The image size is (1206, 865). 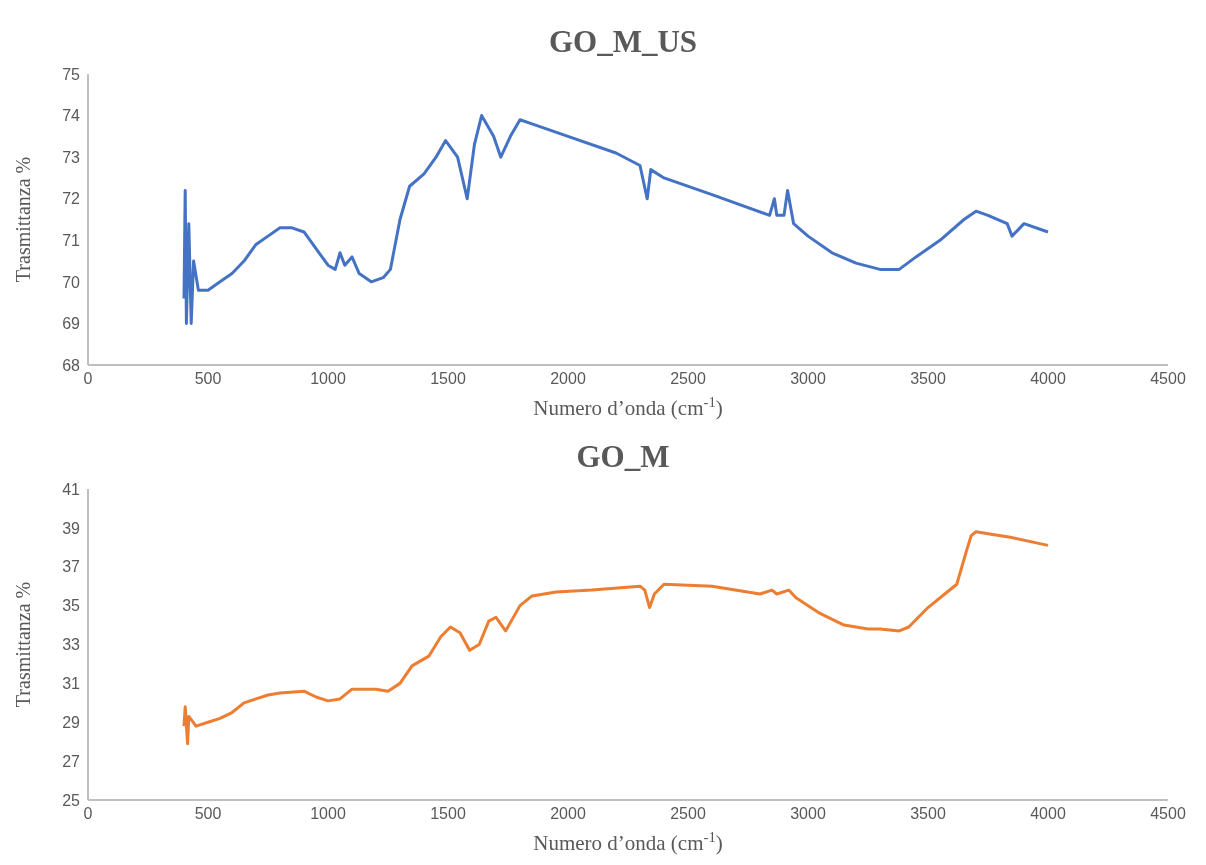 I want to click on y-tick-label: 41, so click(x=71, y=489).